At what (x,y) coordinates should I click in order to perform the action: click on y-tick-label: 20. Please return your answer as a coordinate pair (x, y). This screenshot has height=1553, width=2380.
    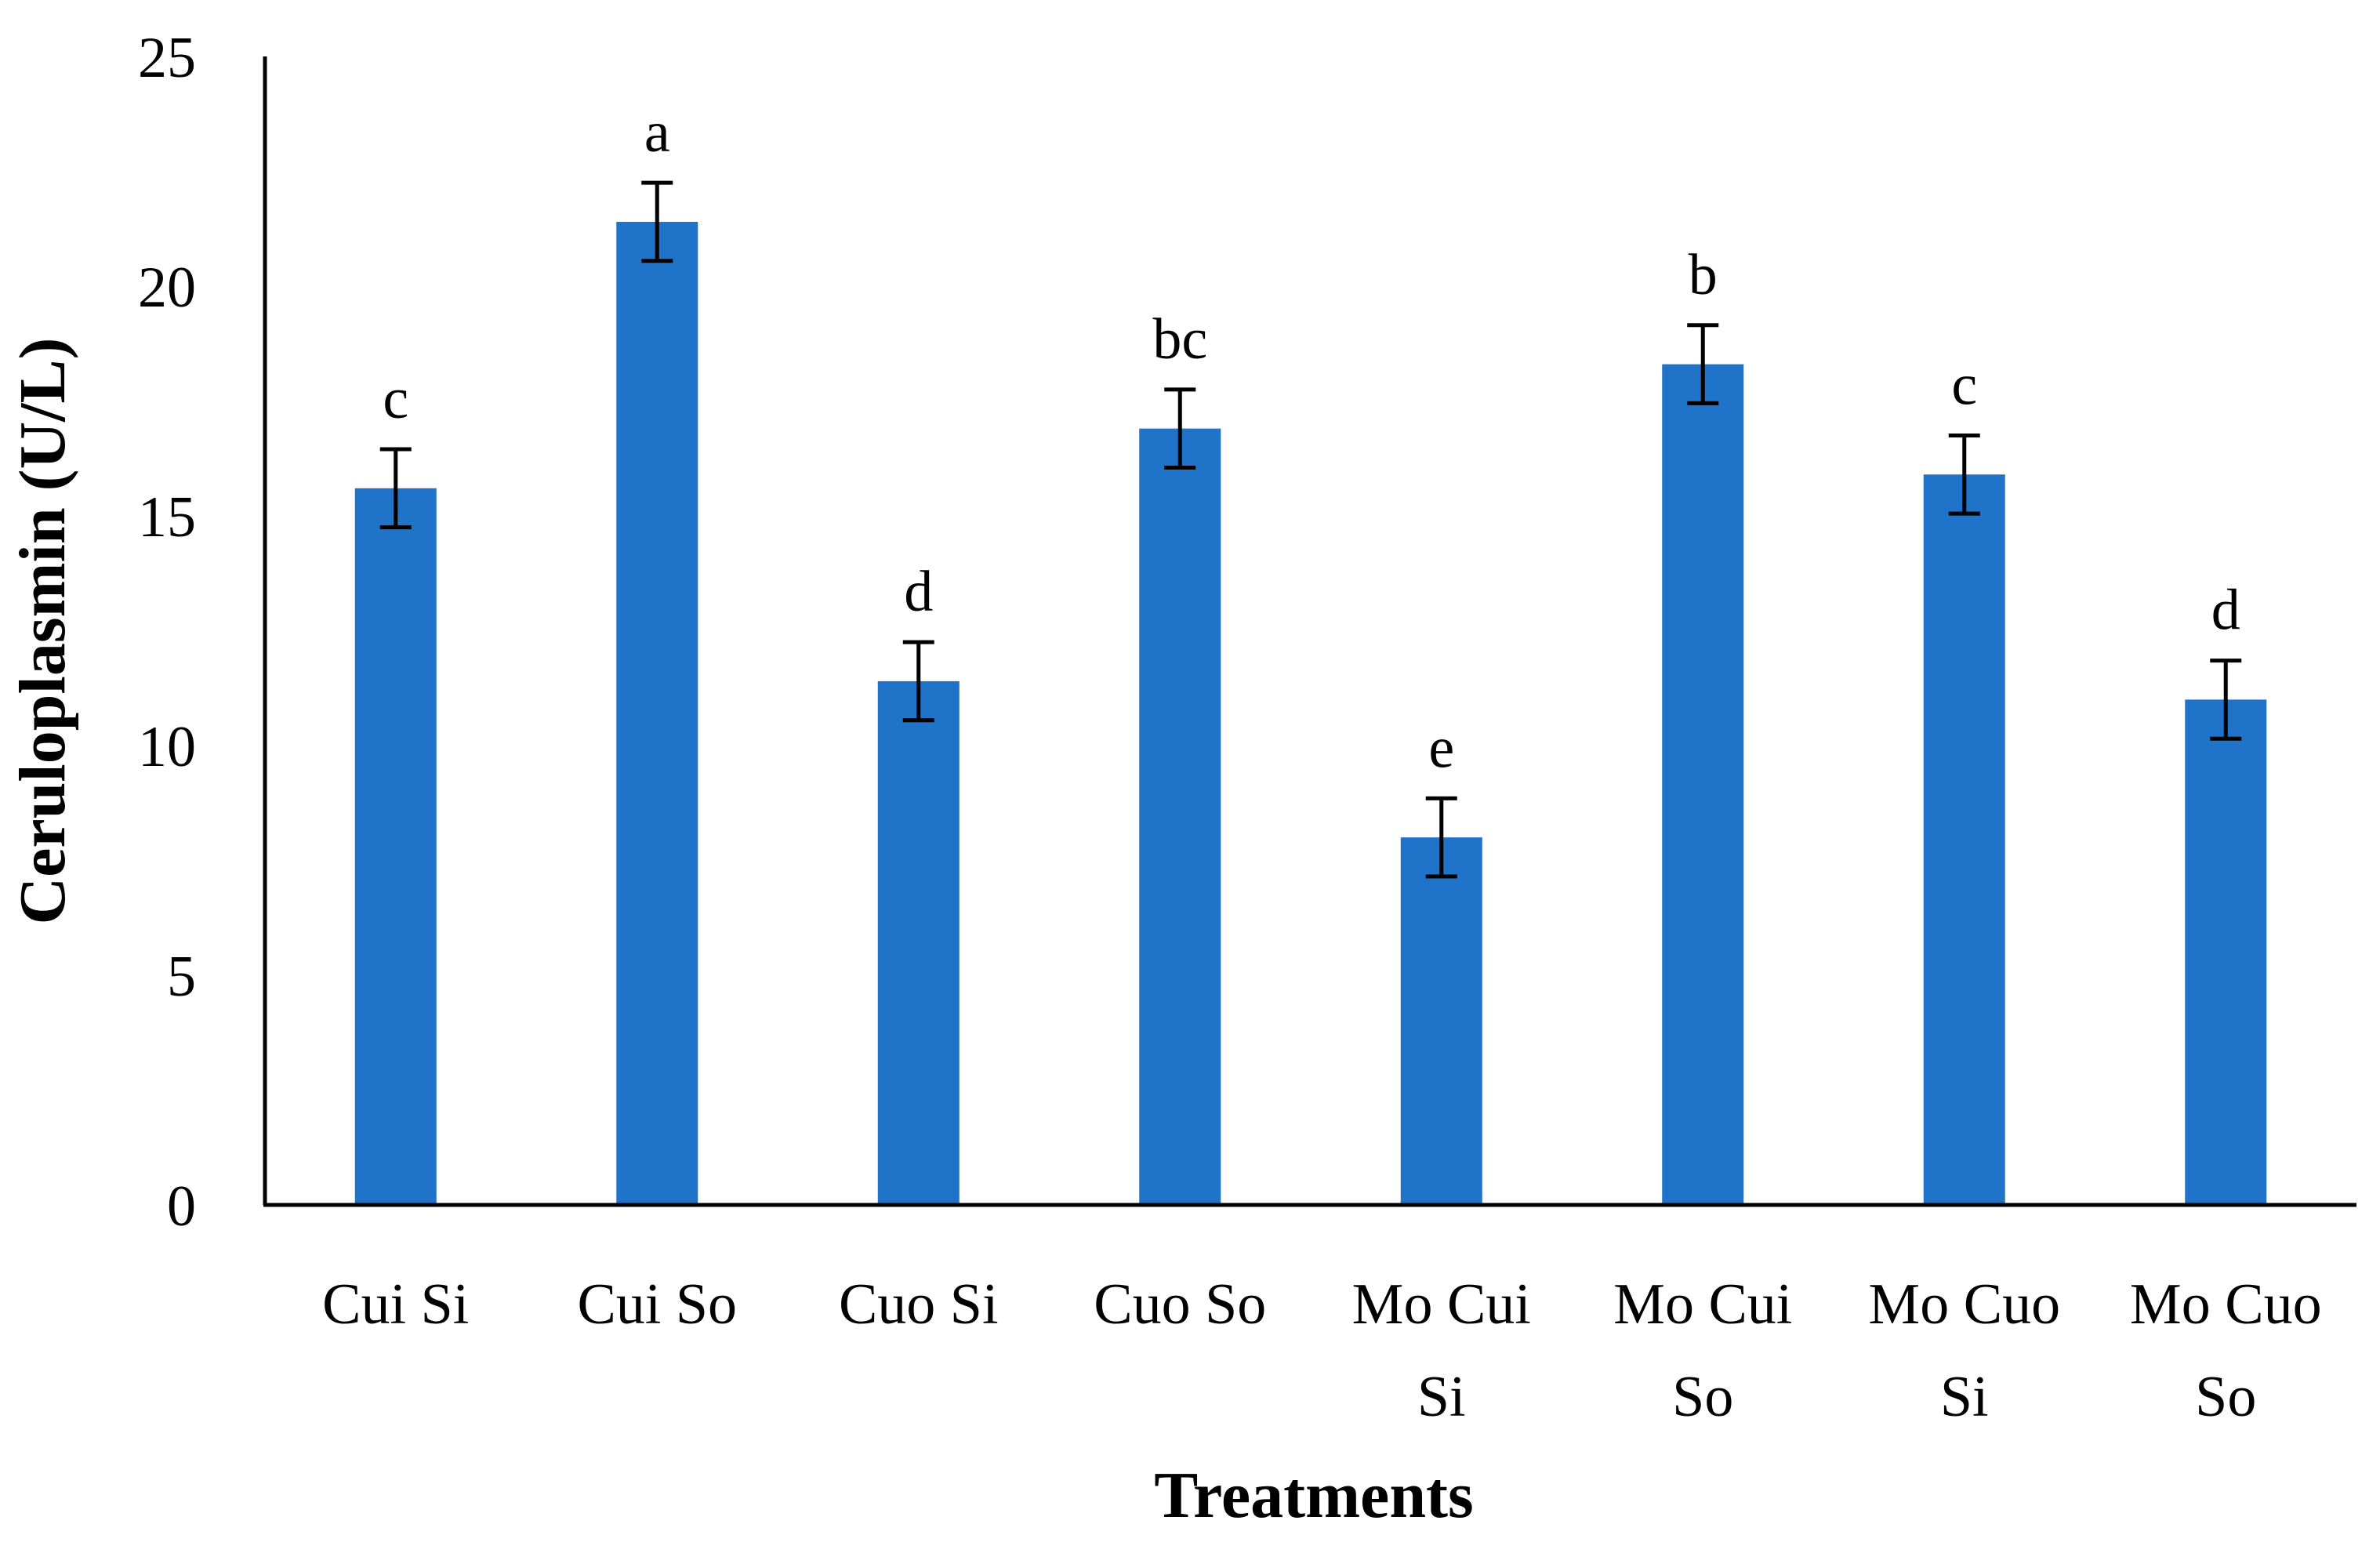
    Looking at the image, I should click on (167, 288).